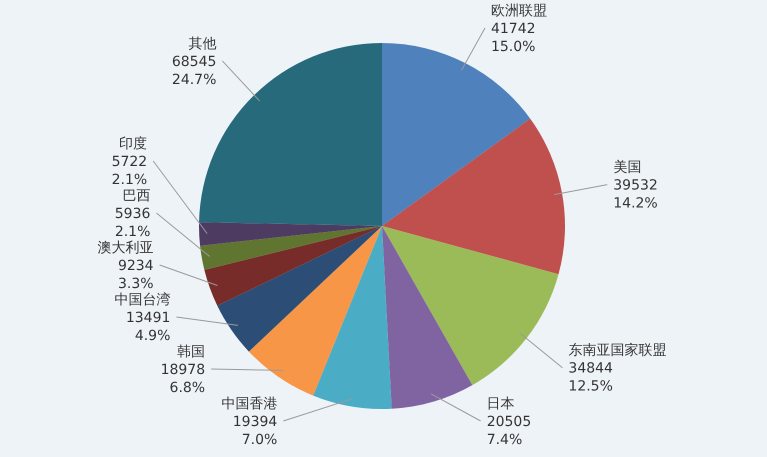  I want to click on data-label: 5722 2.1%, so click(130, 171).